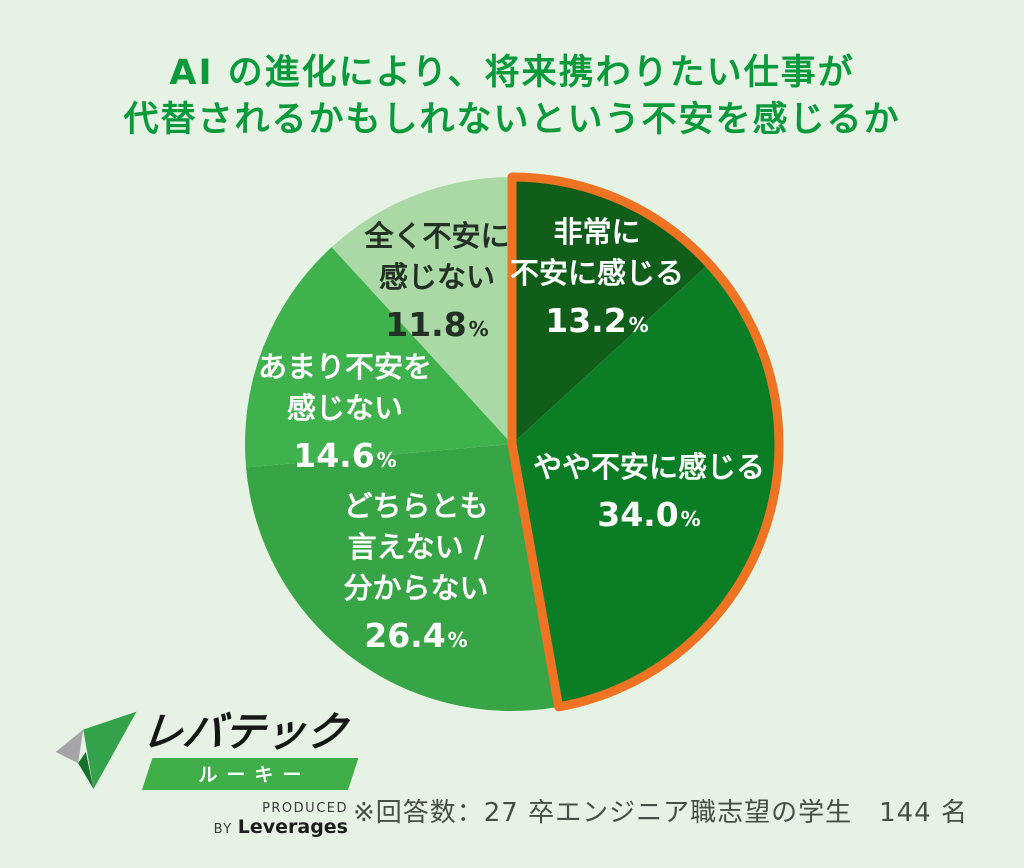  Describe the element at coordinates (345, 367) in the screenshot. I see `slice-label-line: あまり不安を` at that location.